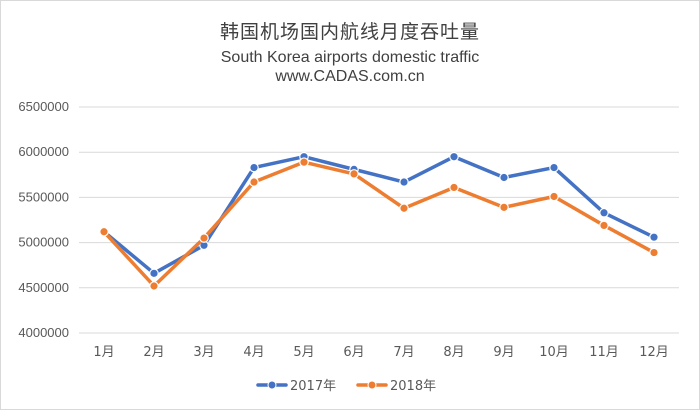  Describe the element at coordinates (43, 242) in the screenshot. I see `y-tick-label: 5000000` at that location.